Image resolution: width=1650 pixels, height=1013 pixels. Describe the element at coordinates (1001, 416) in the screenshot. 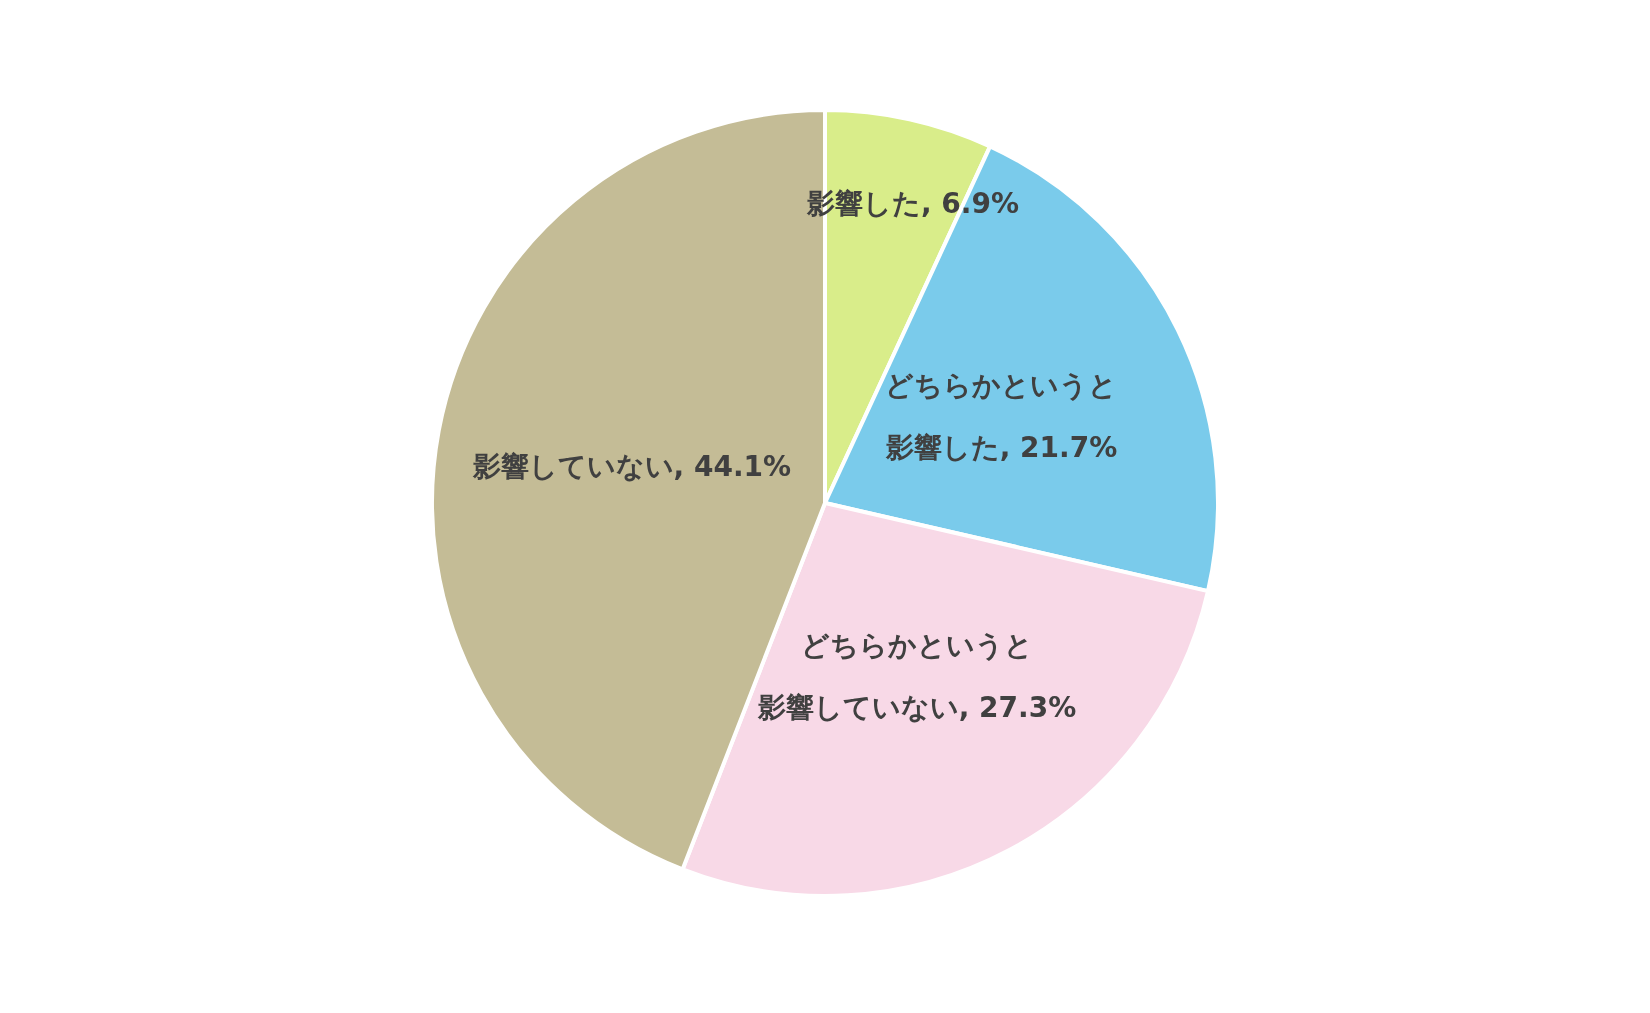

I see `slice-label: どちらかというと影響した, 21.7%` at that location.